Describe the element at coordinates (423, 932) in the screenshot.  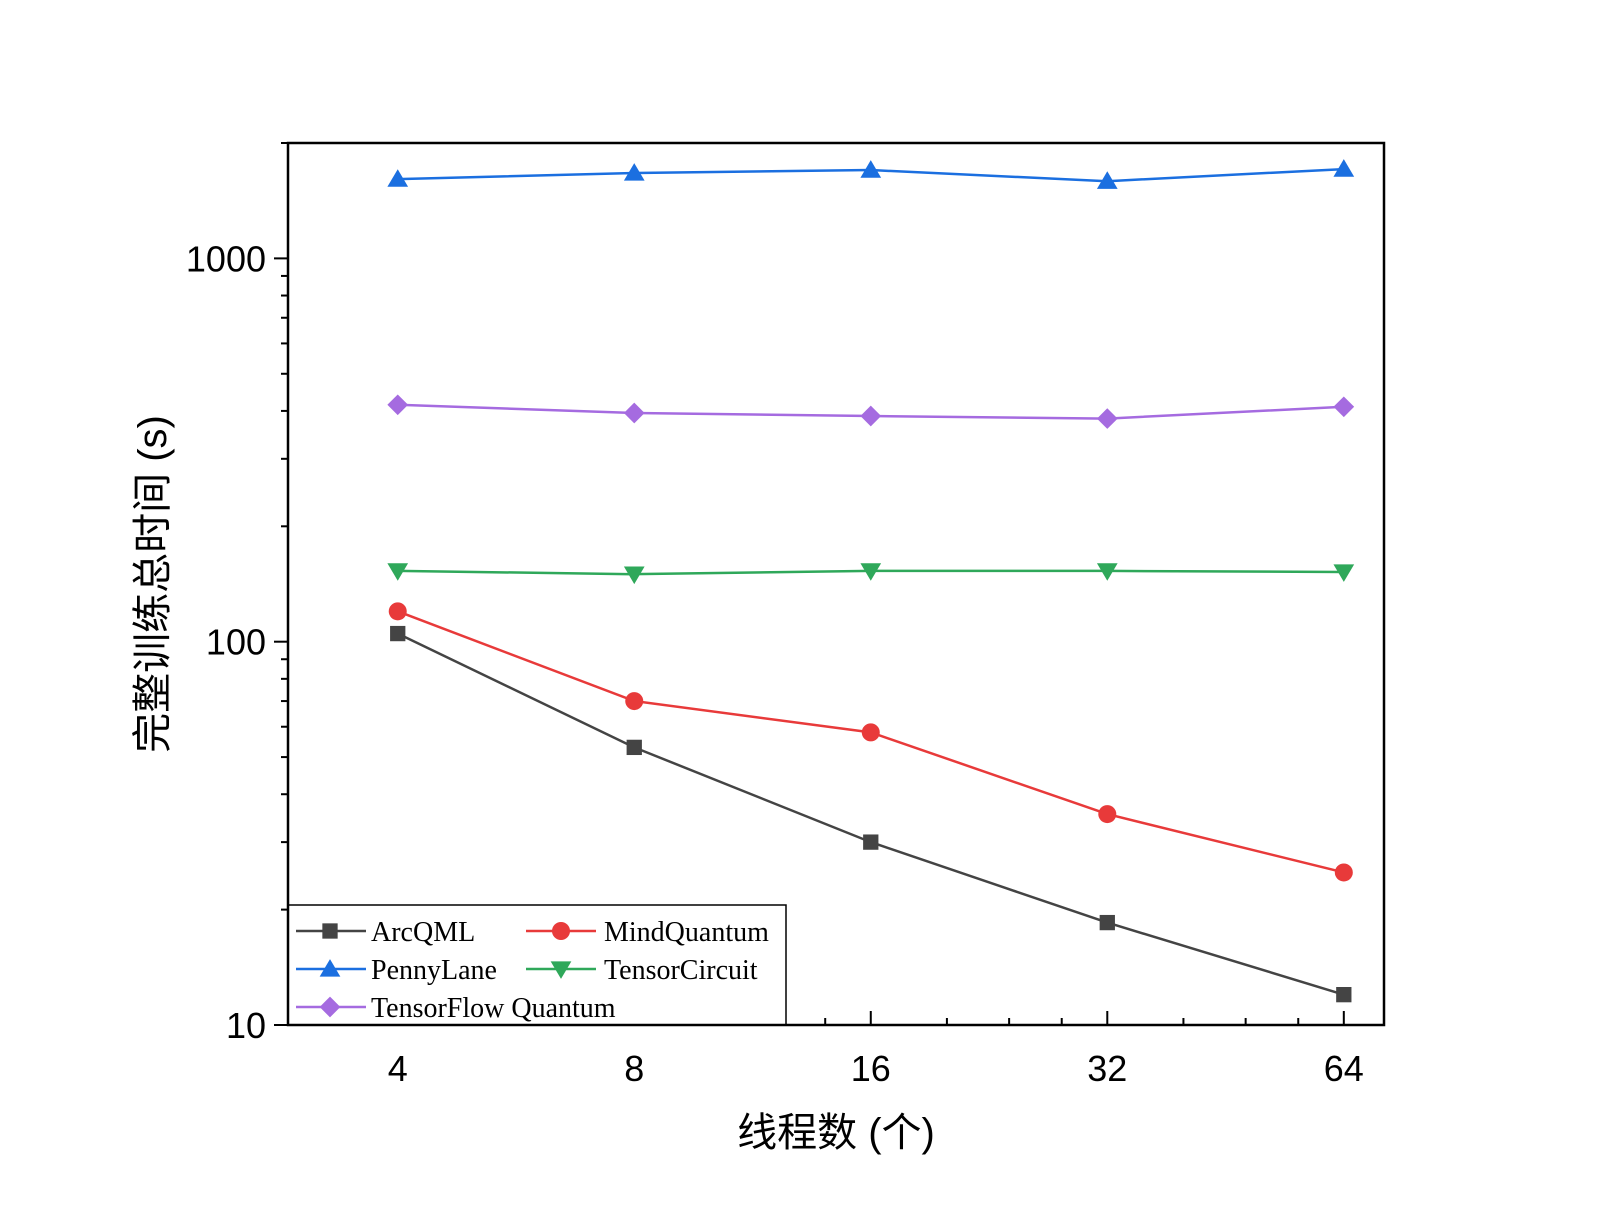
I see `legend-label: ArcQML` at that location.